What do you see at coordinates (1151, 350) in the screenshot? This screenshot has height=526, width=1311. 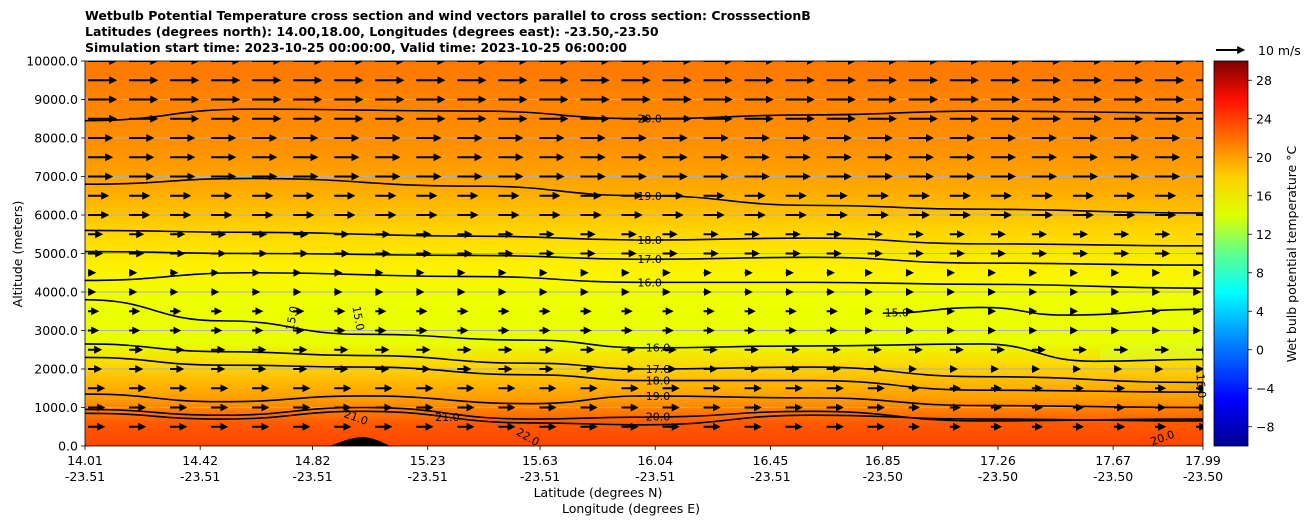 I see `right-light-region` at bounding box center [1151, 350].